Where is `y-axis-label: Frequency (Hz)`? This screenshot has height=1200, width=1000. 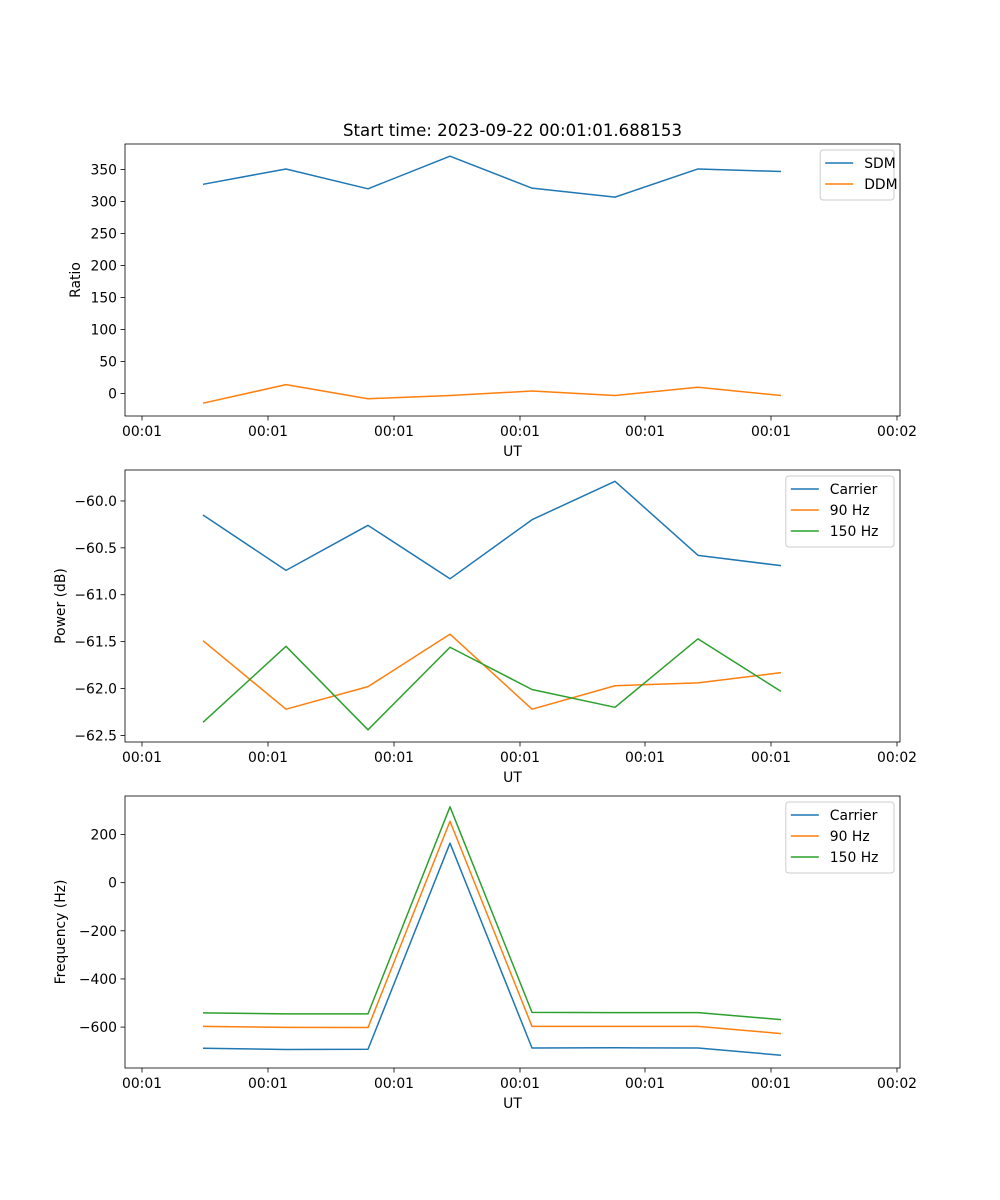
y-axis-label: Frequency (Hz) is located at coordinates (61, 932).